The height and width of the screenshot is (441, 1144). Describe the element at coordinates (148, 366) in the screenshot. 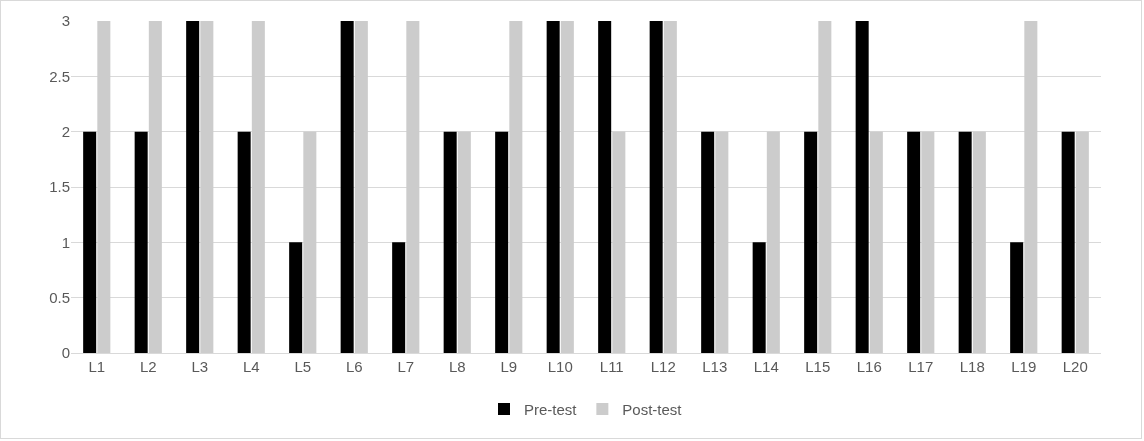

I see `x-tick-label: L2` at that location.